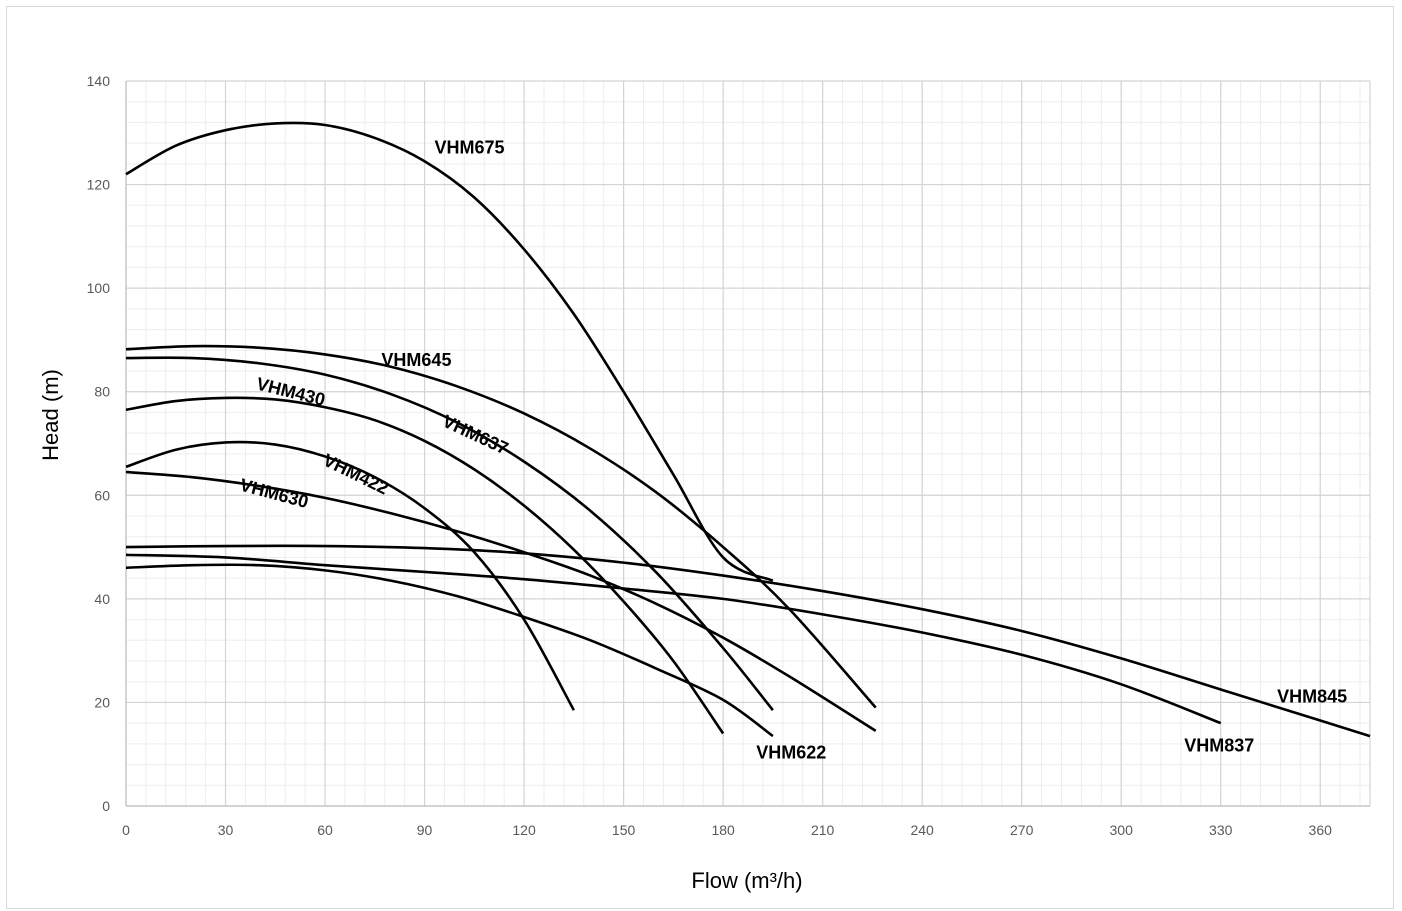  Describe the element at coordinates (106, 806) in the screenshot. I see `y-tick-label: 0` at that location.